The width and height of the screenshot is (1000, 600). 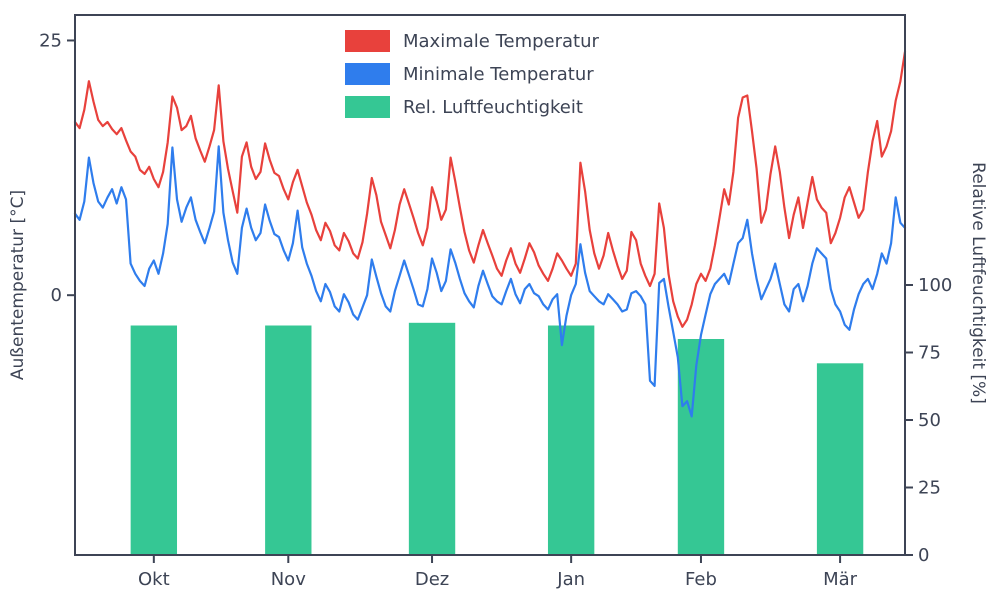 I want to click on legend-label: Minimale Temperatur, so click(x=498, y=74).